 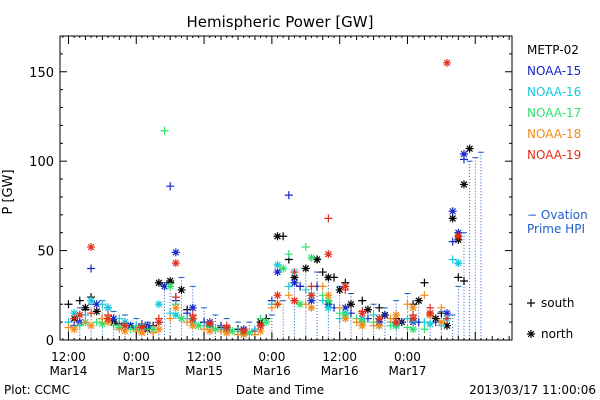 What do you see at coordinates (407, 357) in the screenshot?
I see `x-tick-label: 0:00` at bounding box center [407, 357].